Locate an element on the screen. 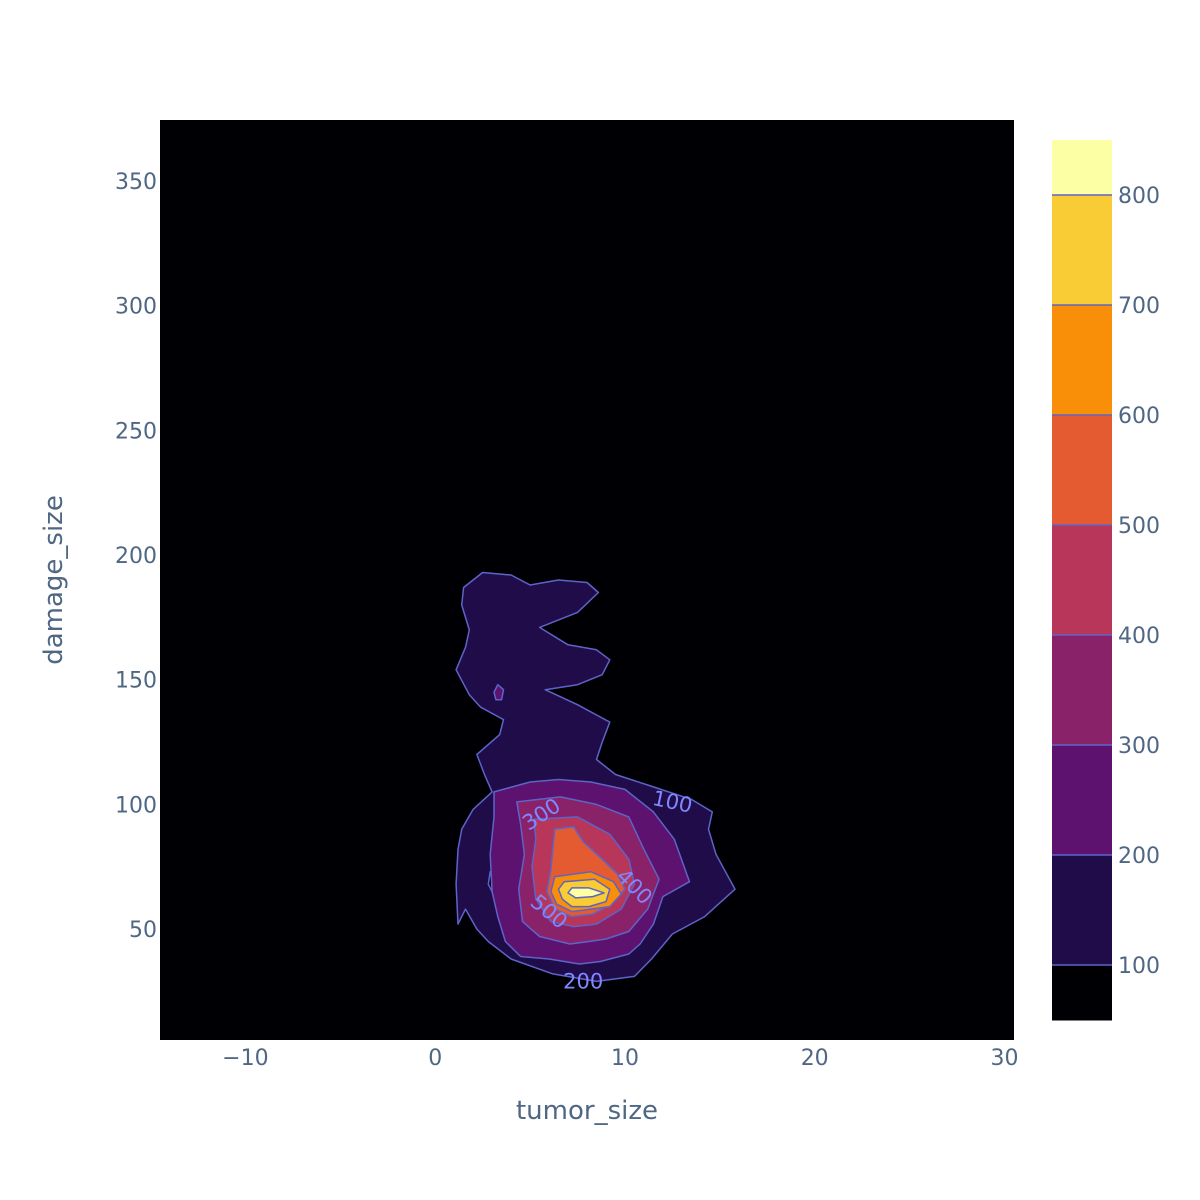 This screenshot has height=1200, width=1200. y-tick-label: 100 is located at coordinates (136, 805).